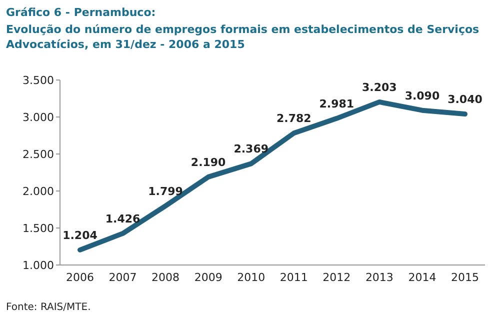 This screenshot has height=320, width=500. Describe the element at coordinates (38, 80) in the screenshot. I see `y-tick-label: 3.500` at that location.